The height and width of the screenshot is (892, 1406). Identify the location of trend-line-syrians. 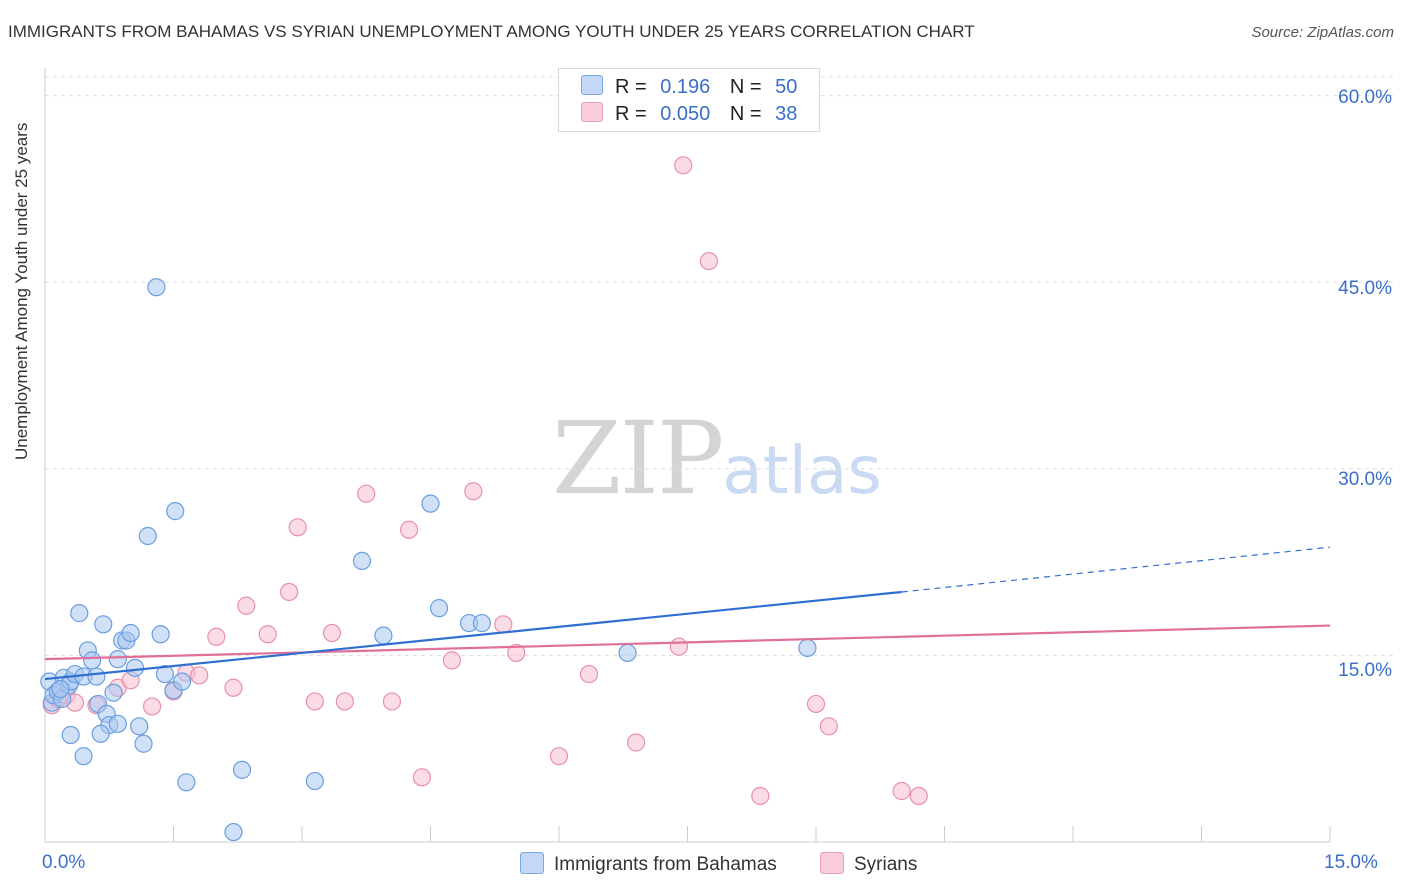
(687, 642).